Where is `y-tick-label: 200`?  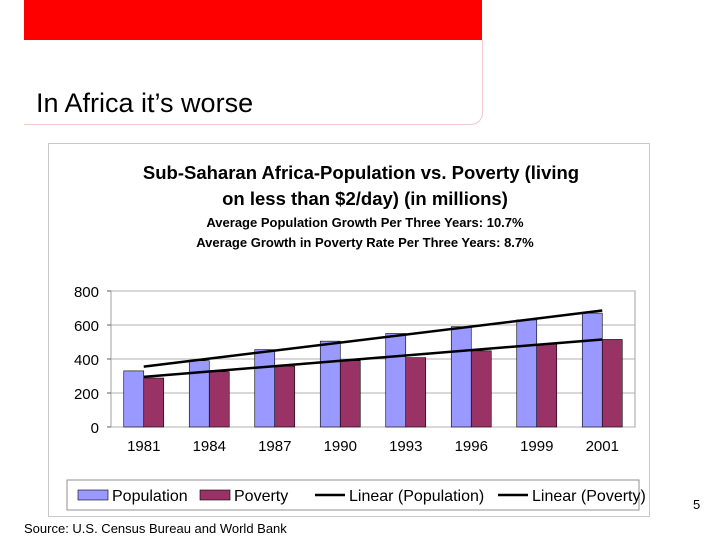 y-tick-label: 200 is located at coordinates (86, 394).